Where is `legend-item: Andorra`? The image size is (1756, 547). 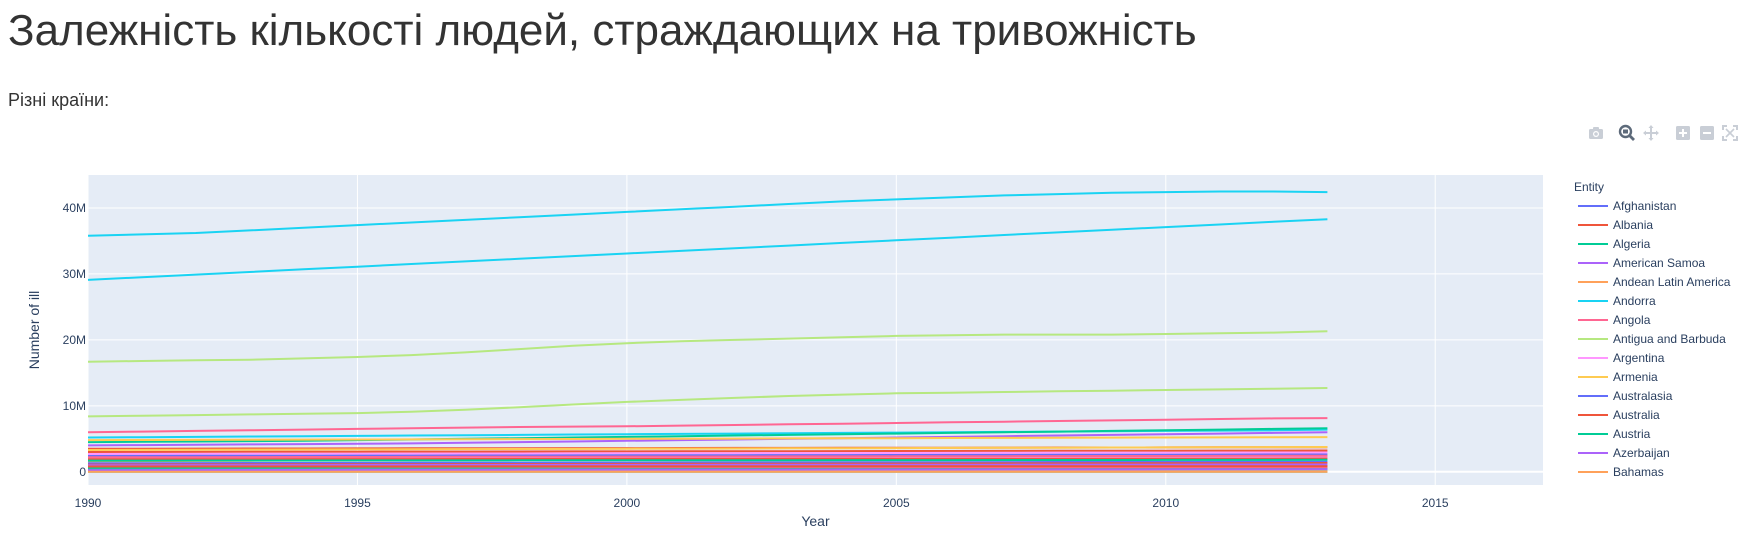
legend-item: Andorra is located at coordinates (1617, 301).